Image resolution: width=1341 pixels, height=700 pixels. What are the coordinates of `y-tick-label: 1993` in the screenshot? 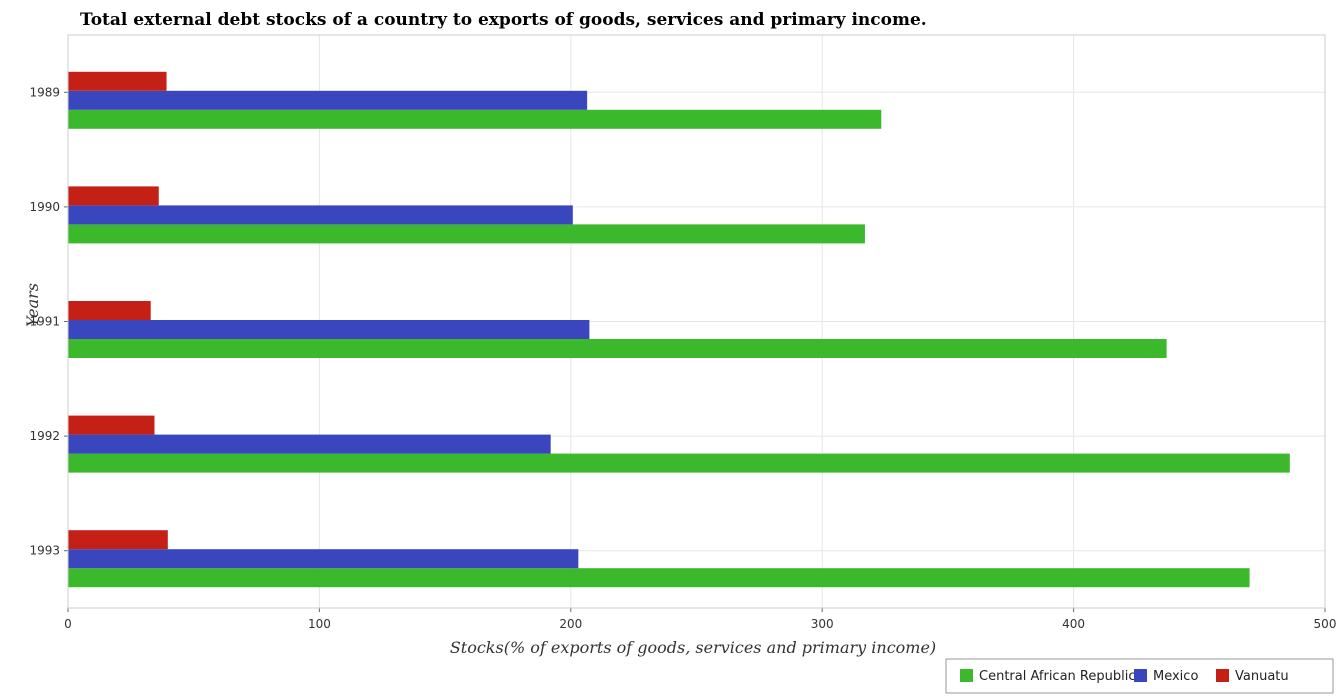 It's located at (44, 551).